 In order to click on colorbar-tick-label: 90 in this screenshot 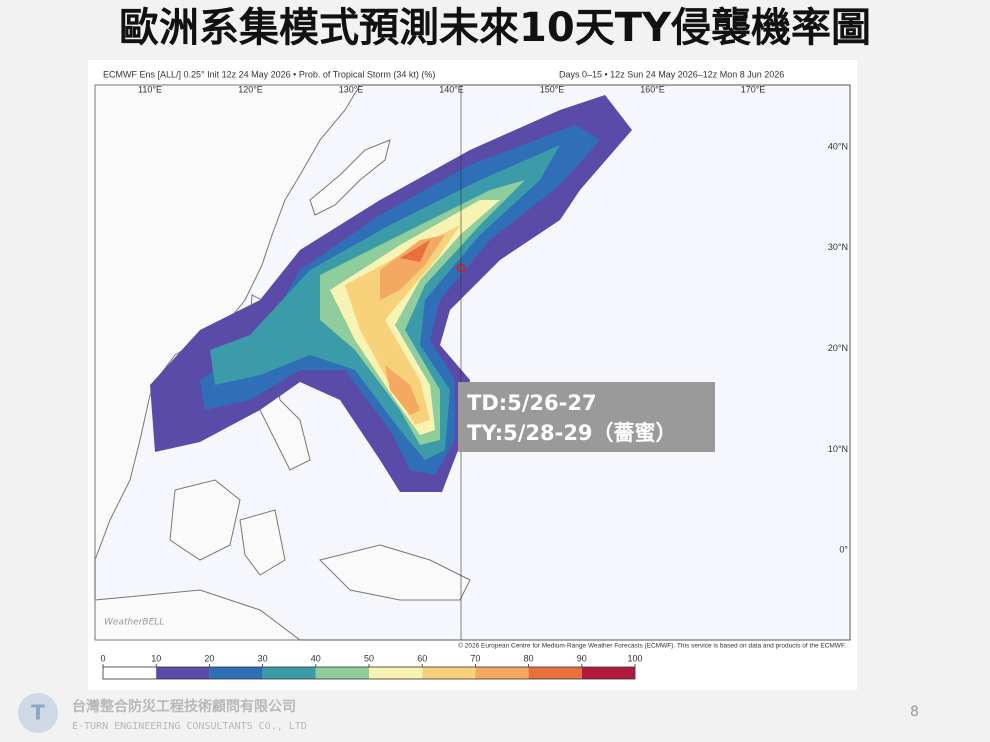, I will do `click(582, 658)`.